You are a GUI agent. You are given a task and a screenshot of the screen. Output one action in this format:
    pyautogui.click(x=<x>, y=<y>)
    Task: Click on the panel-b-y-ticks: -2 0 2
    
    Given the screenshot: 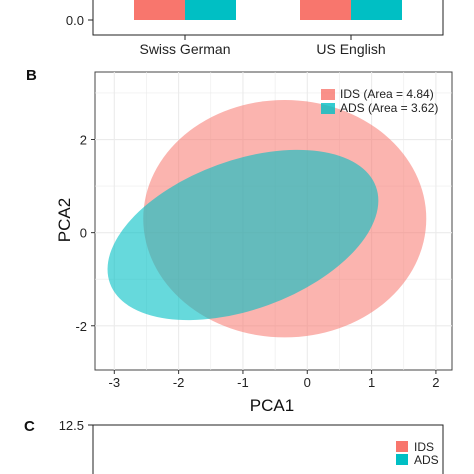 What is the action you would take?
    pyautogui.click(x=85, y=233)
    